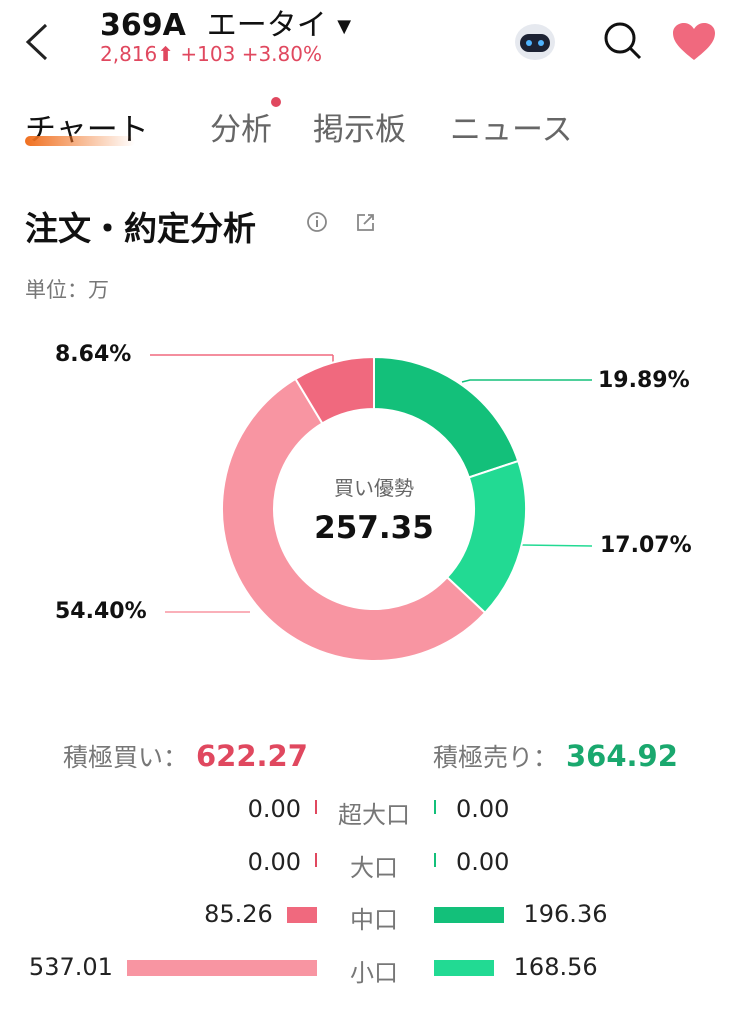 The width and height of the screenshot is (750, 1015). I want to click on category-label: 中口, so click(374, 920).